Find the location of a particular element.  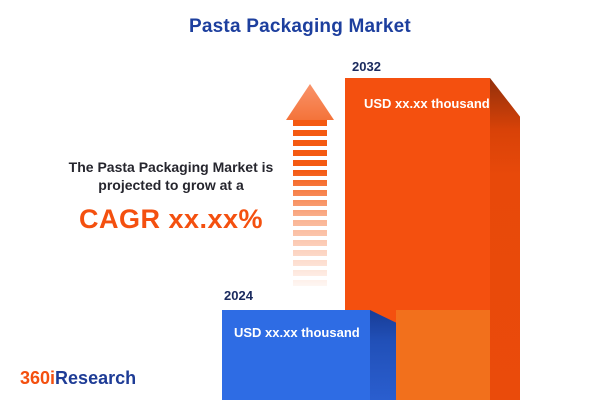

page-title: Pasta Packaging Market is located at coordinates (300, 26).